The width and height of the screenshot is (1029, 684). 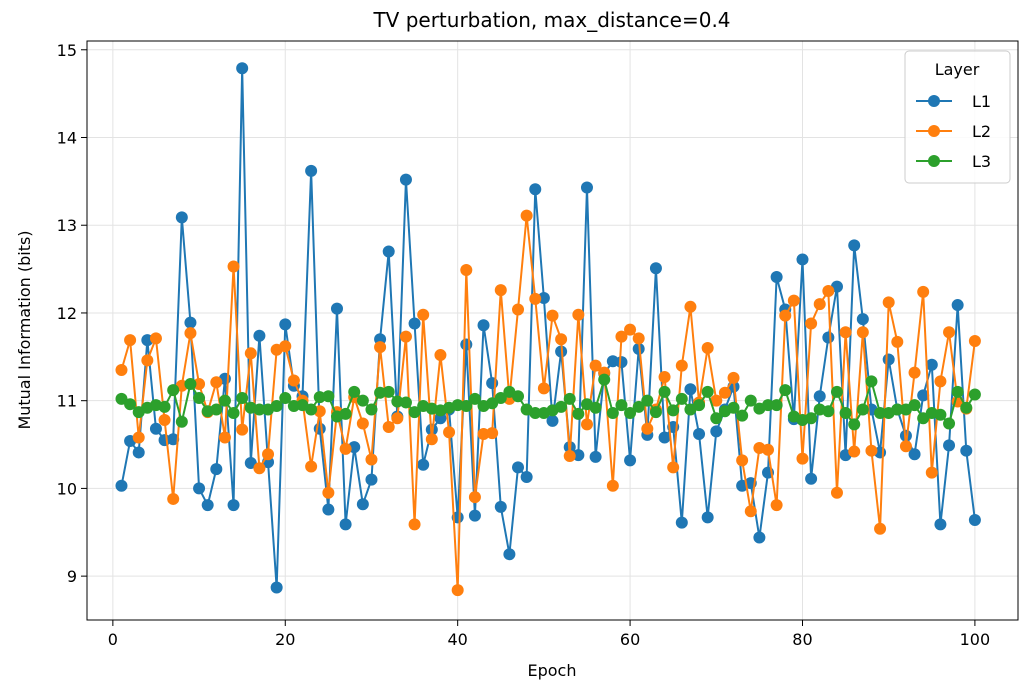 I want to click on x-axis: 0 20 40 60 80 100, so click(x=549, y=634).